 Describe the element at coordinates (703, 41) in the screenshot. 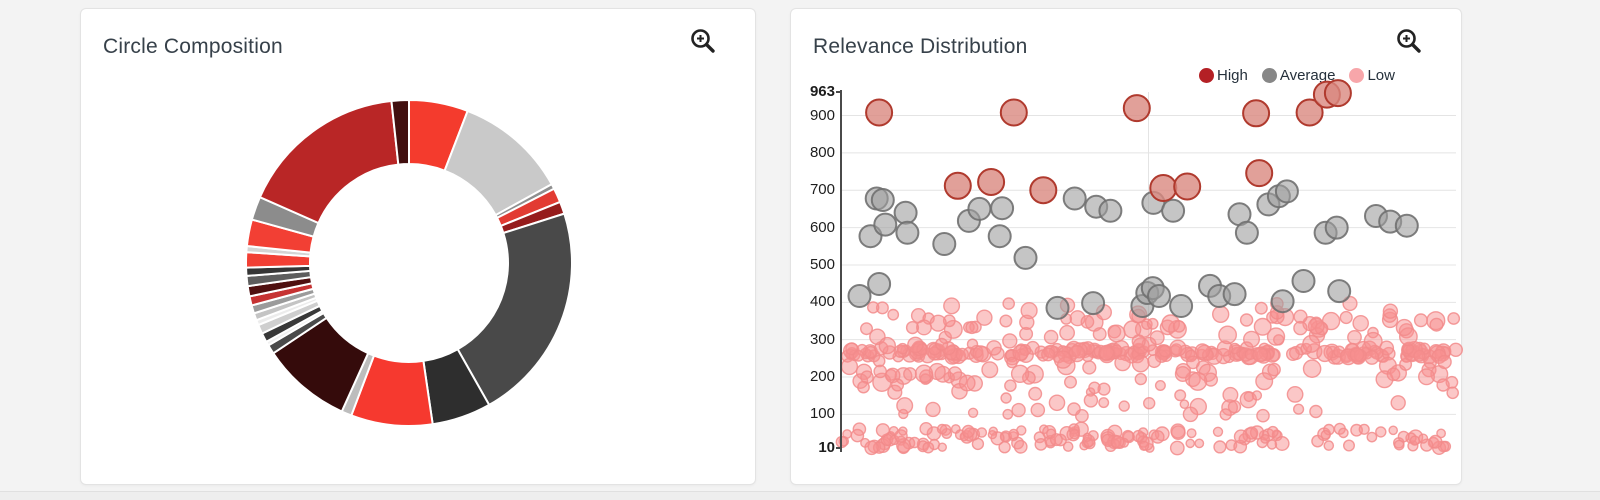

I see `zoom-in-icon` at that location.